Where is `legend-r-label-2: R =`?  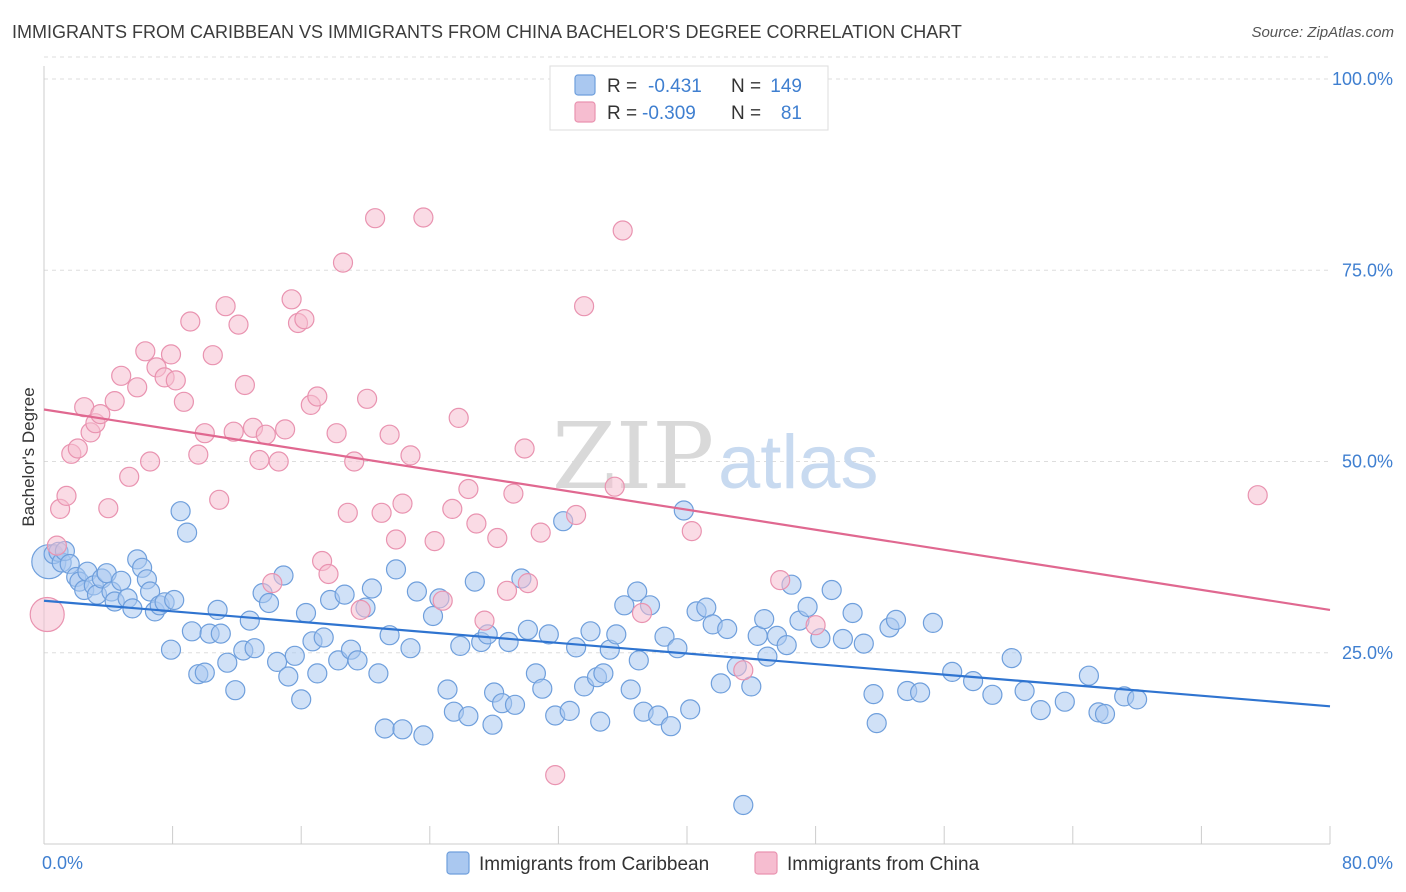 legend-r-label-2: R = is located at coordinates (622, 113).